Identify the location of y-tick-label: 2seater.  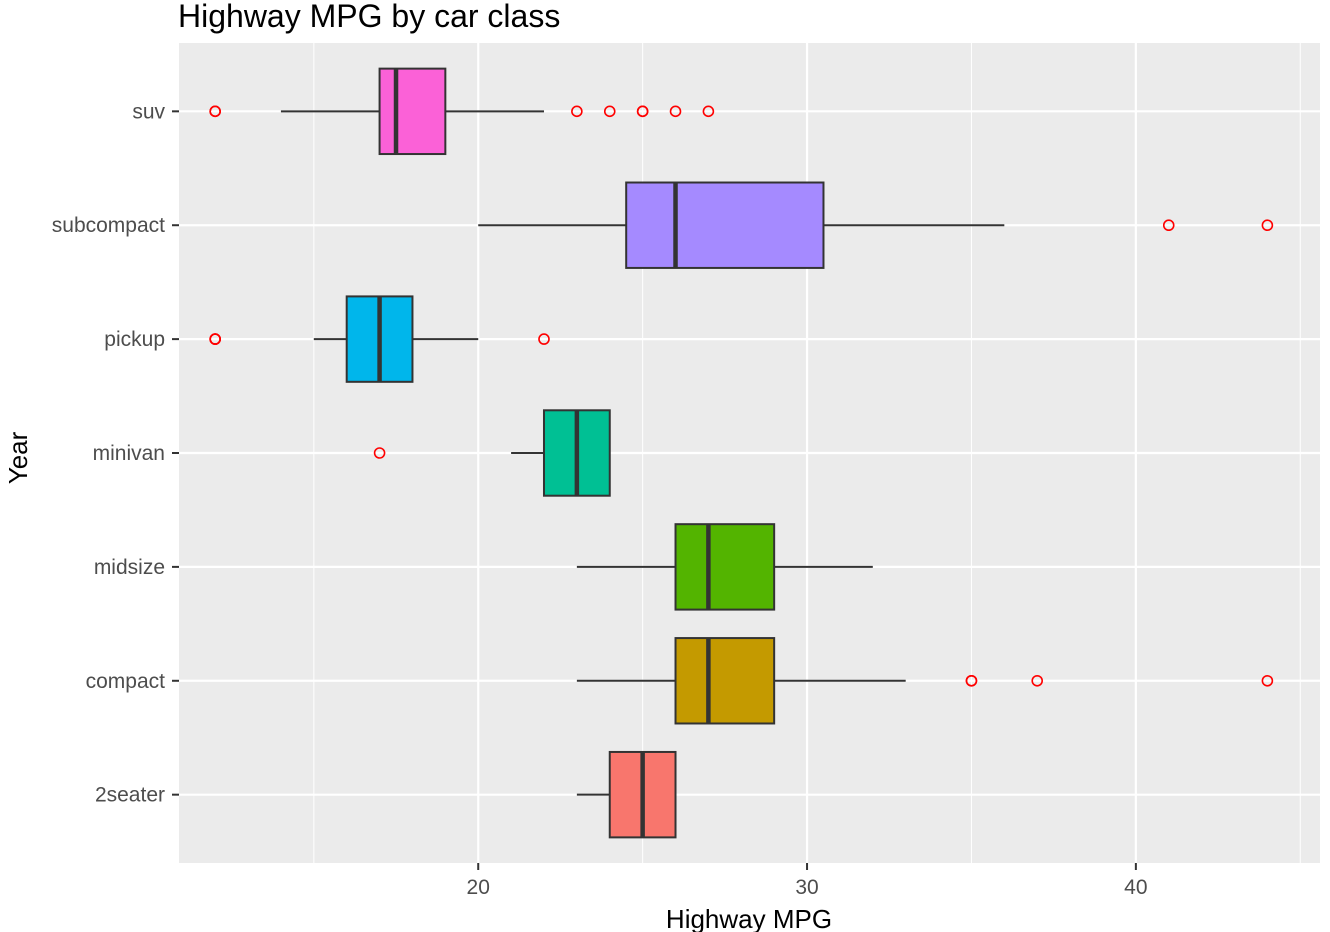
(130, 795).